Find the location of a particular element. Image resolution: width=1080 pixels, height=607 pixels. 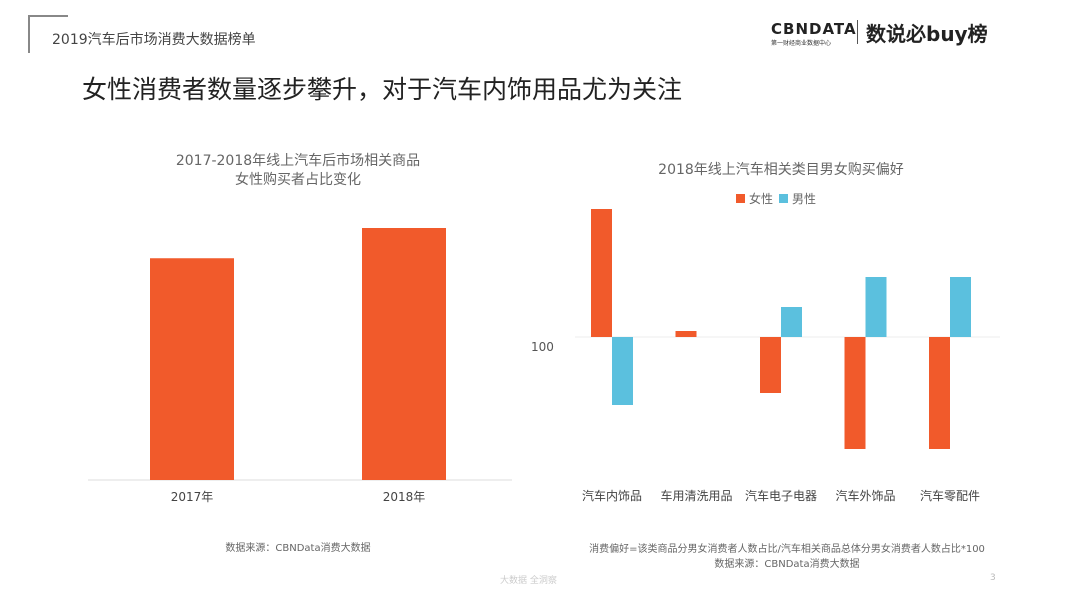

x-tick-label: 2017年 is located at coordinates (192, 497).